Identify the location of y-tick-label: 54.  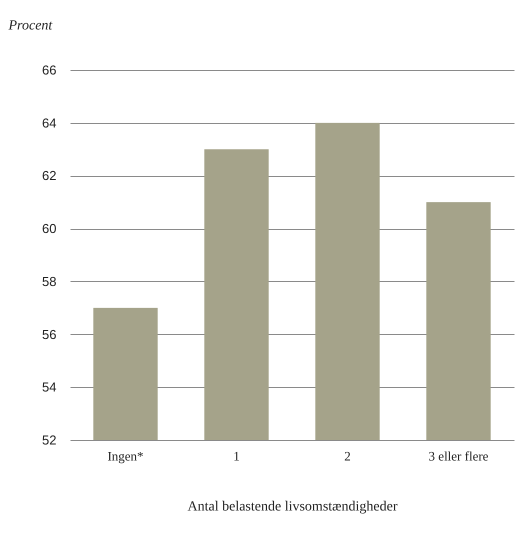
(49, 387).